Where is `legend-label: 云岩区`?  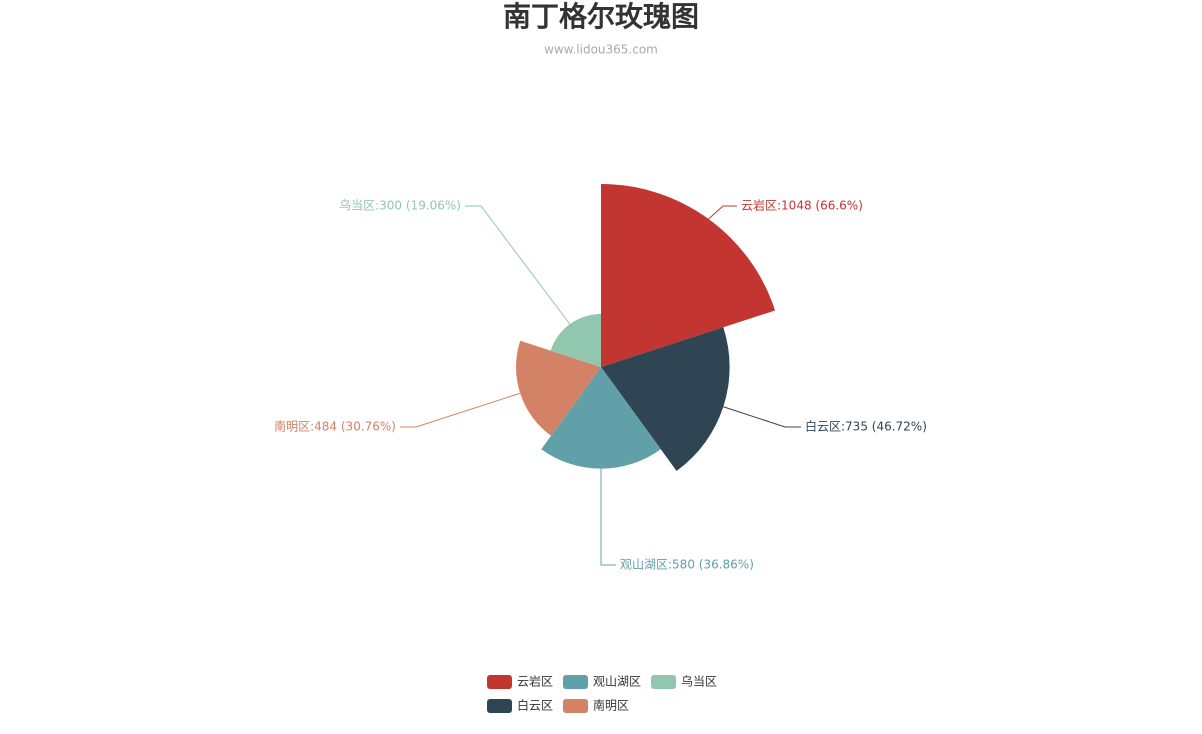
legend-label: 云岩区 is located at coordinates (535, 681).